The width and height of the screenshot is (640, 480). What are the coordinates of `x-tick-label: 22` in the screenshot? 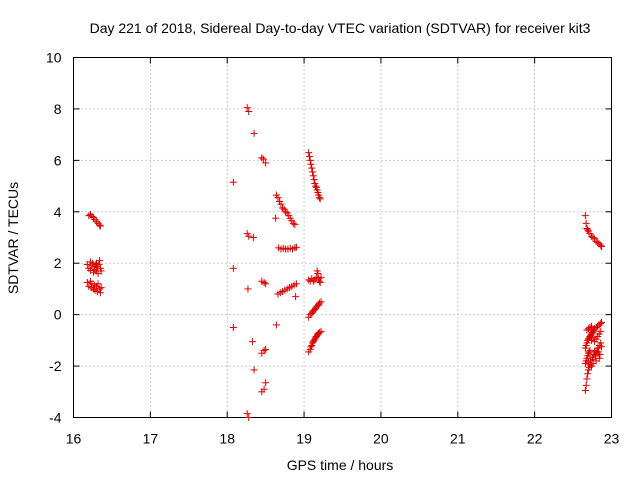 It's located at (535, 439).